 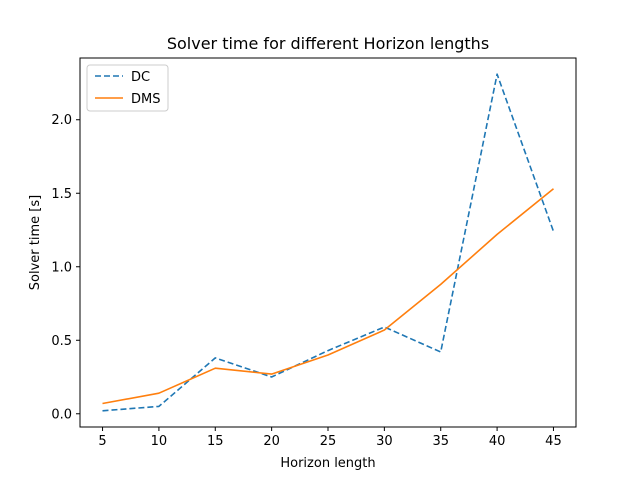 I want to click on y-tick-label: 0.0, so click(x=61, y=414).